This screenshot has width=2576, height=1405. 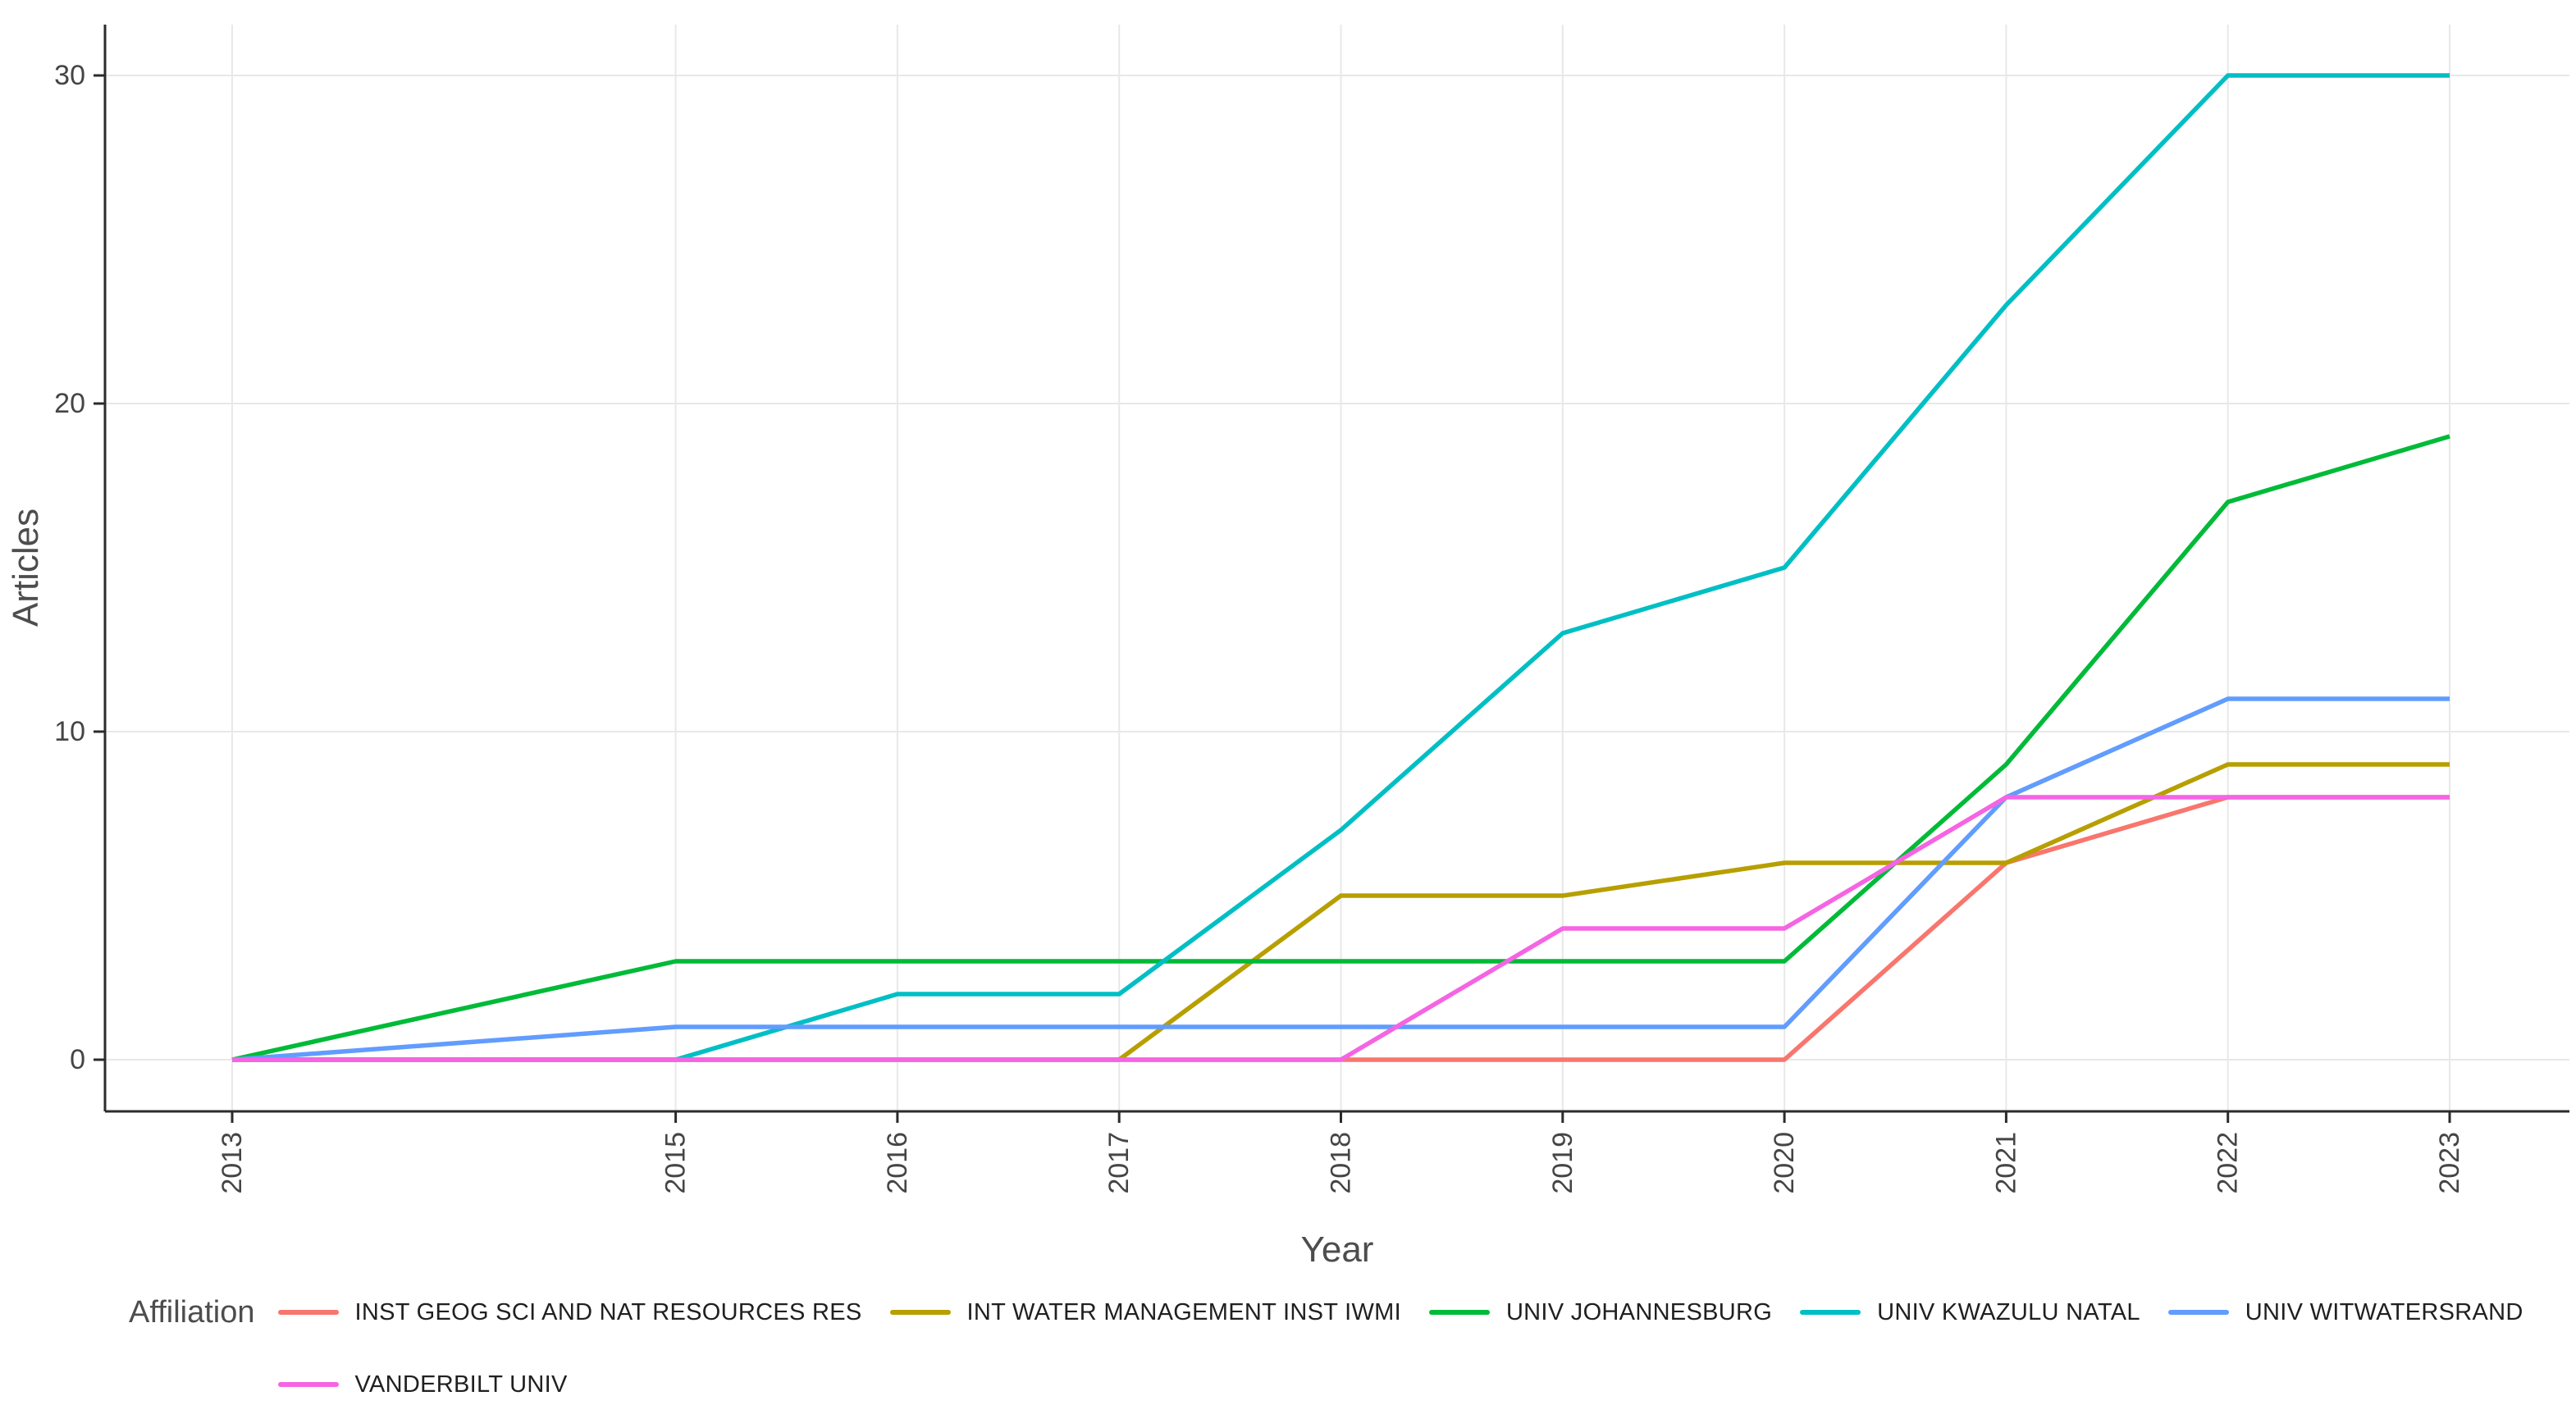 I want to click on x-tick-label: 2023, so click(x=2449, y=1163).